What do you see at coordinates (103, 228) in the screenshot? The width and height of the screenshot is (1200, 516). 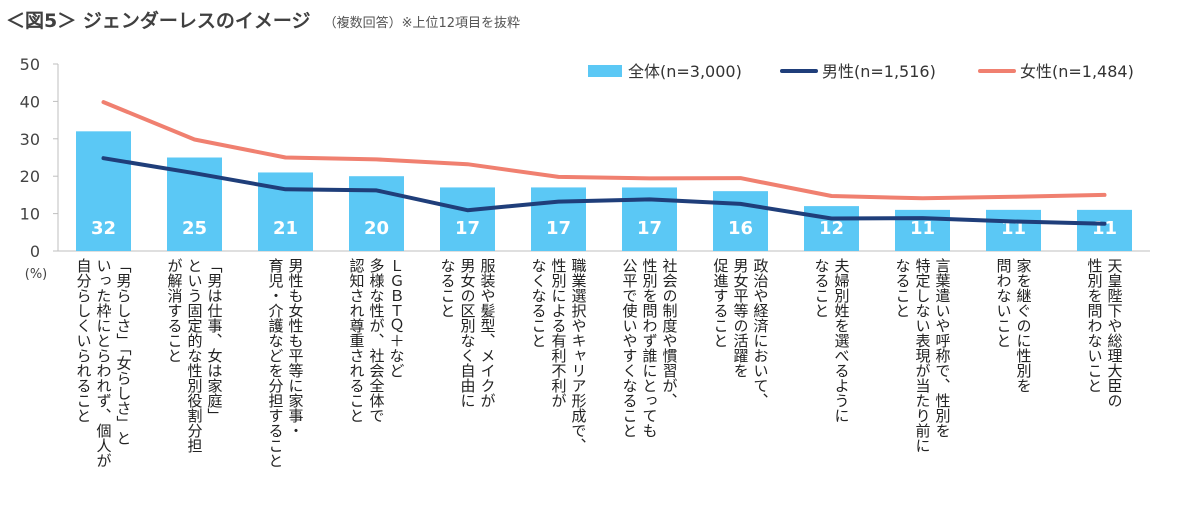 I see `bar-data-label: 32` at bounding box center [103, 228].